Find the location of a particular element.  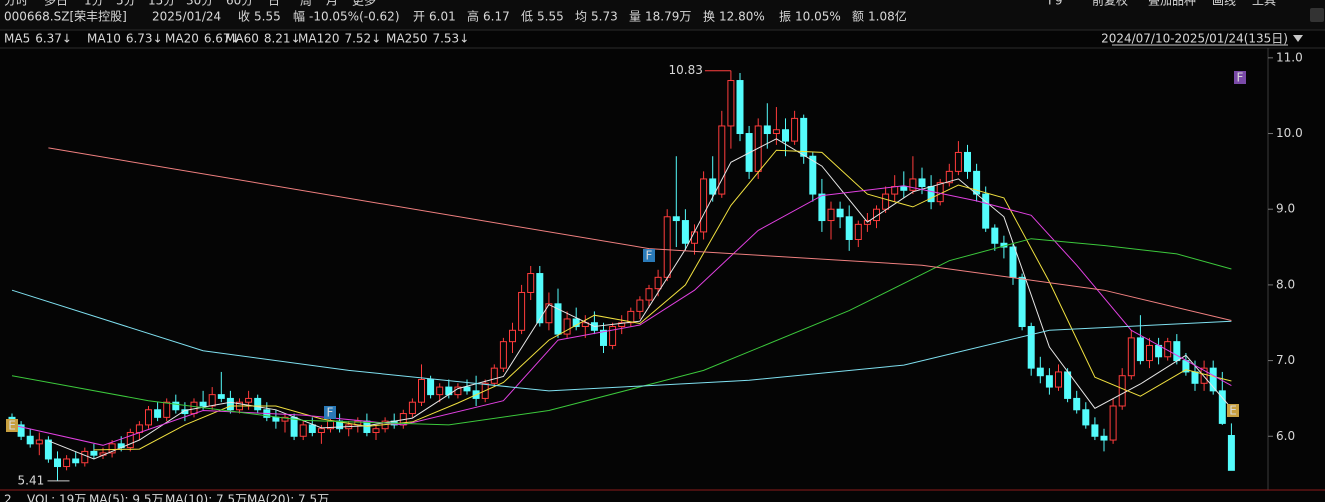

event-marker-label: F is located at coordinates (649, 256).